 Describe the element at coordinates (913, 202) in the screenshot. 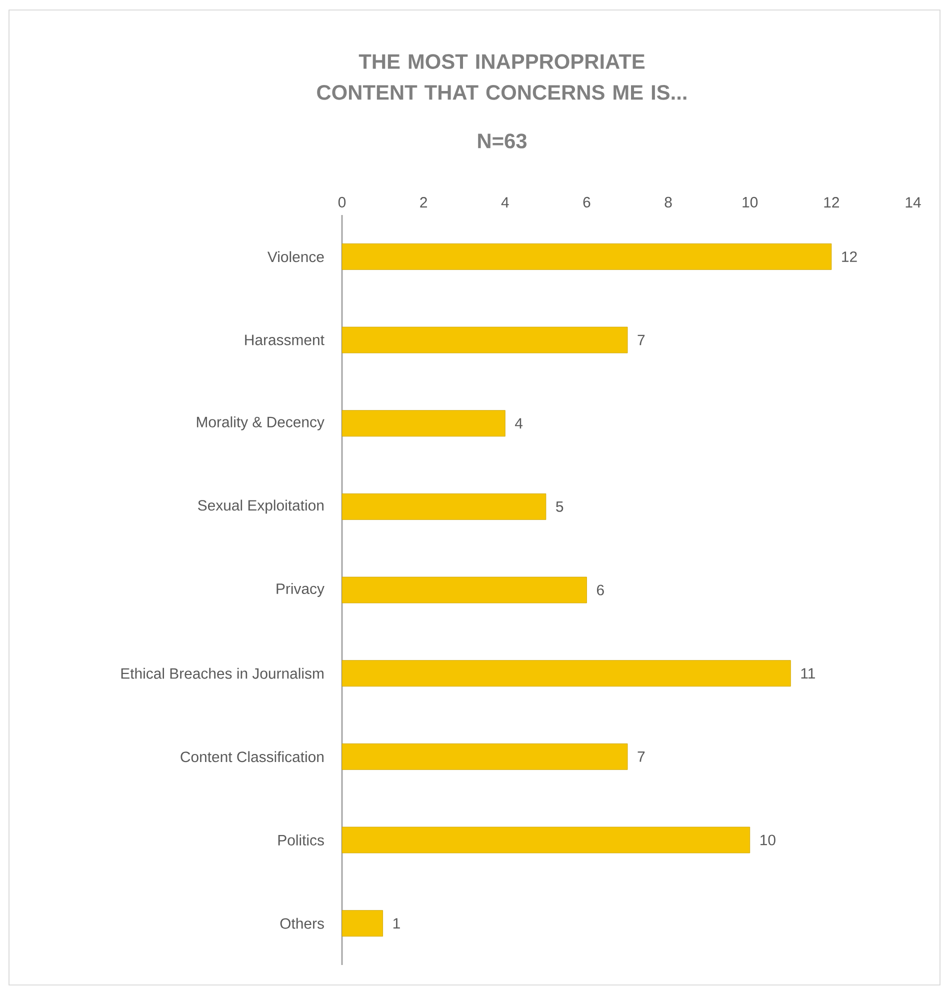

I see `x-tick-label: 14` at that location.